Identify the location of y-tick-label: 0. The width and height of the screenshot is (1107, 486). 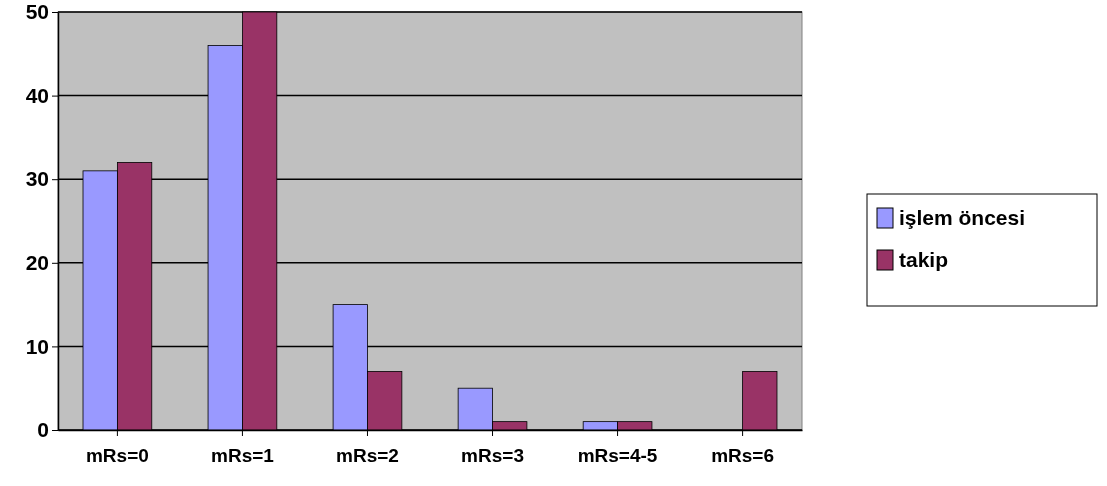
(43, 430).